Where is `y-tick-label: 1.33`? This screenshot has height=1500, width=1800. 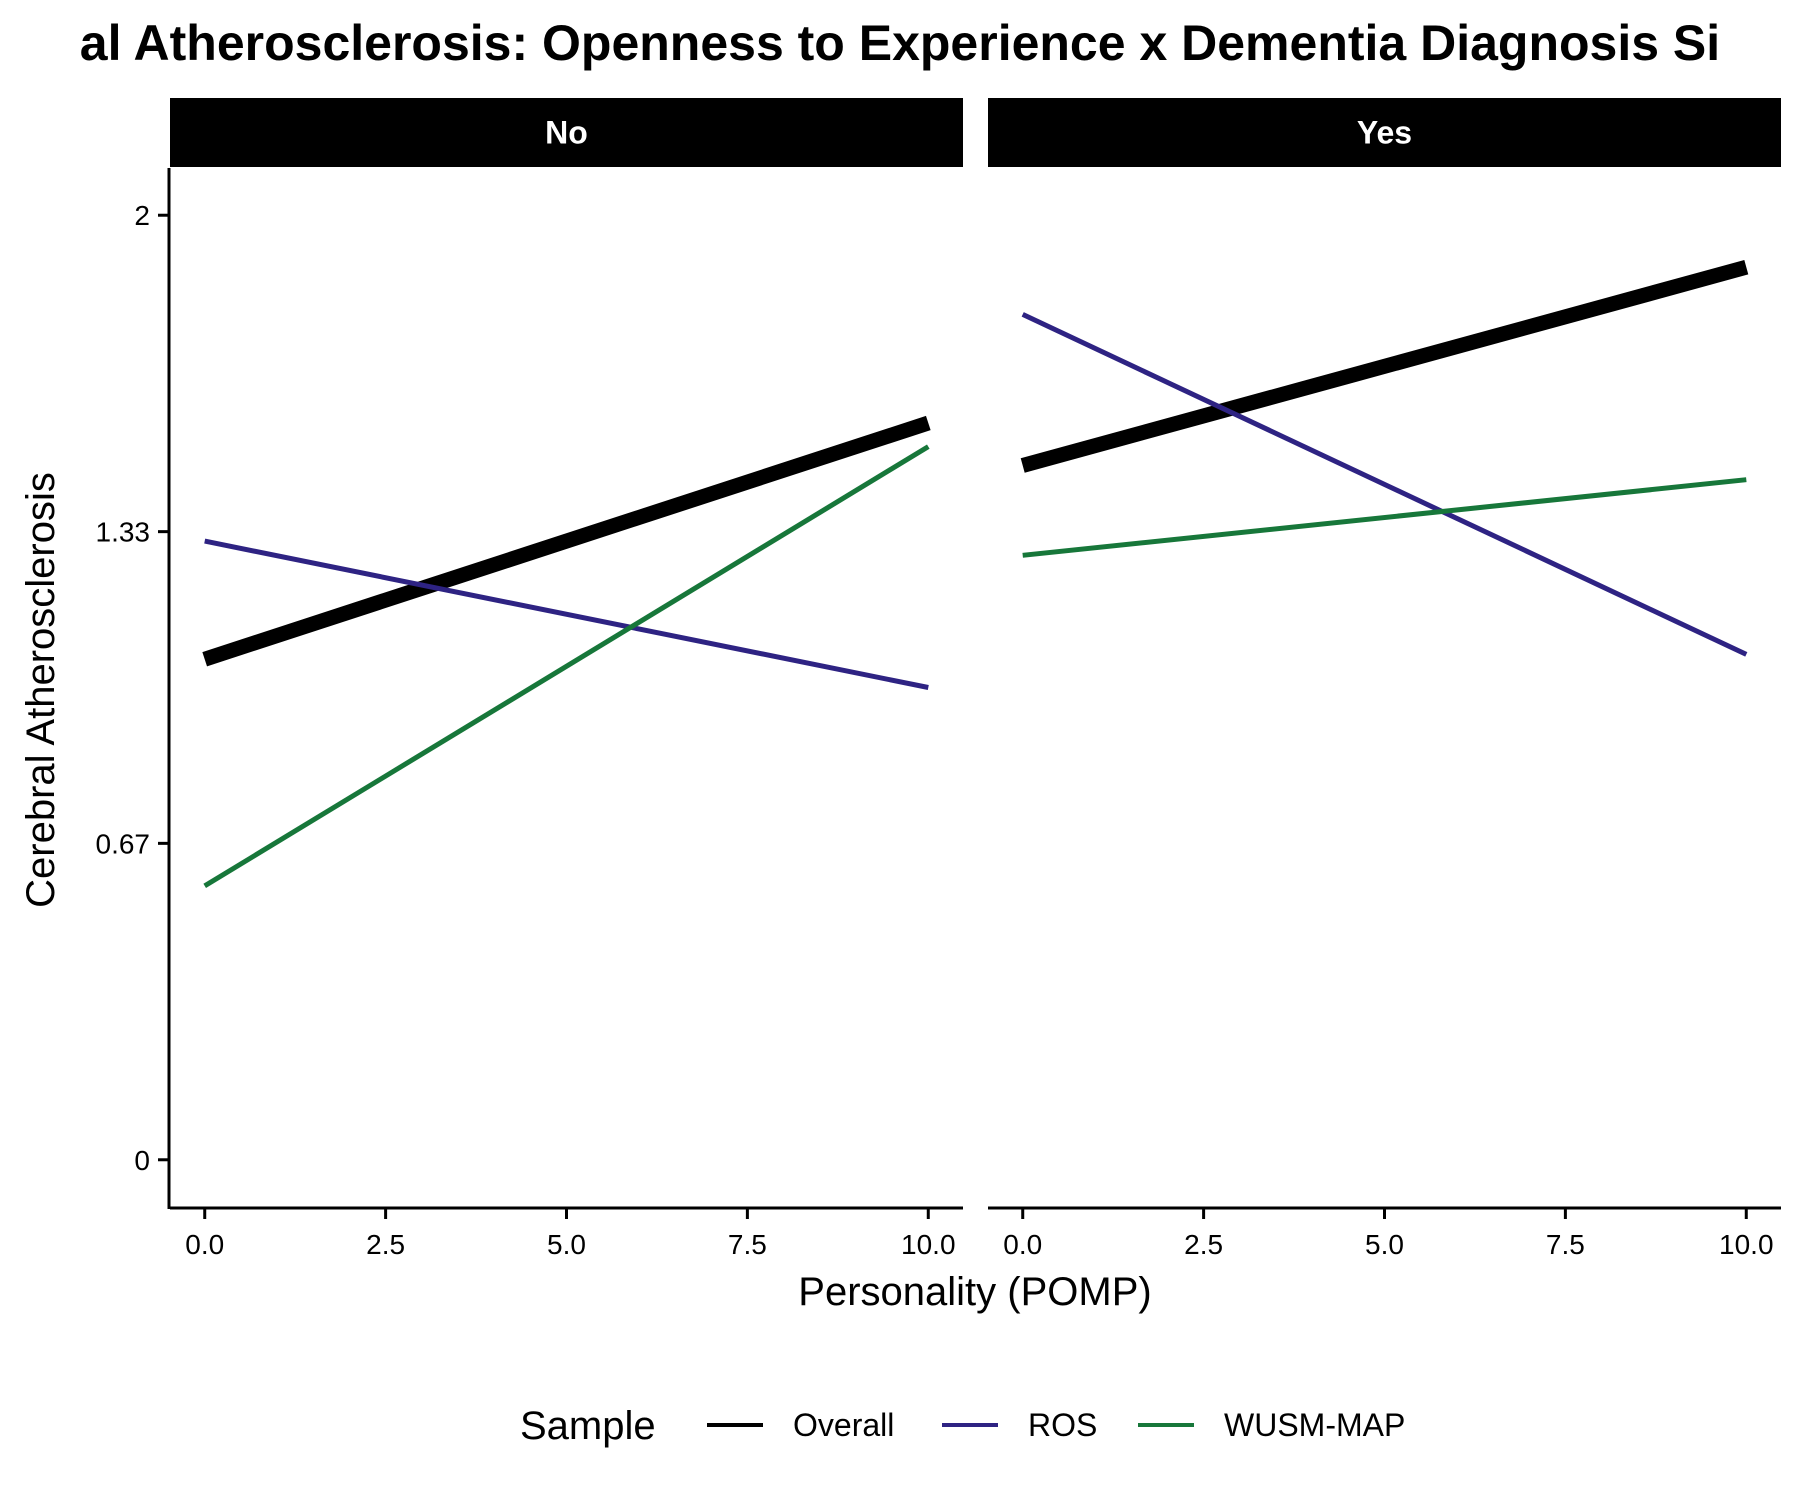 y-tick-label: 1.33 is located at coordinates (123, 532).